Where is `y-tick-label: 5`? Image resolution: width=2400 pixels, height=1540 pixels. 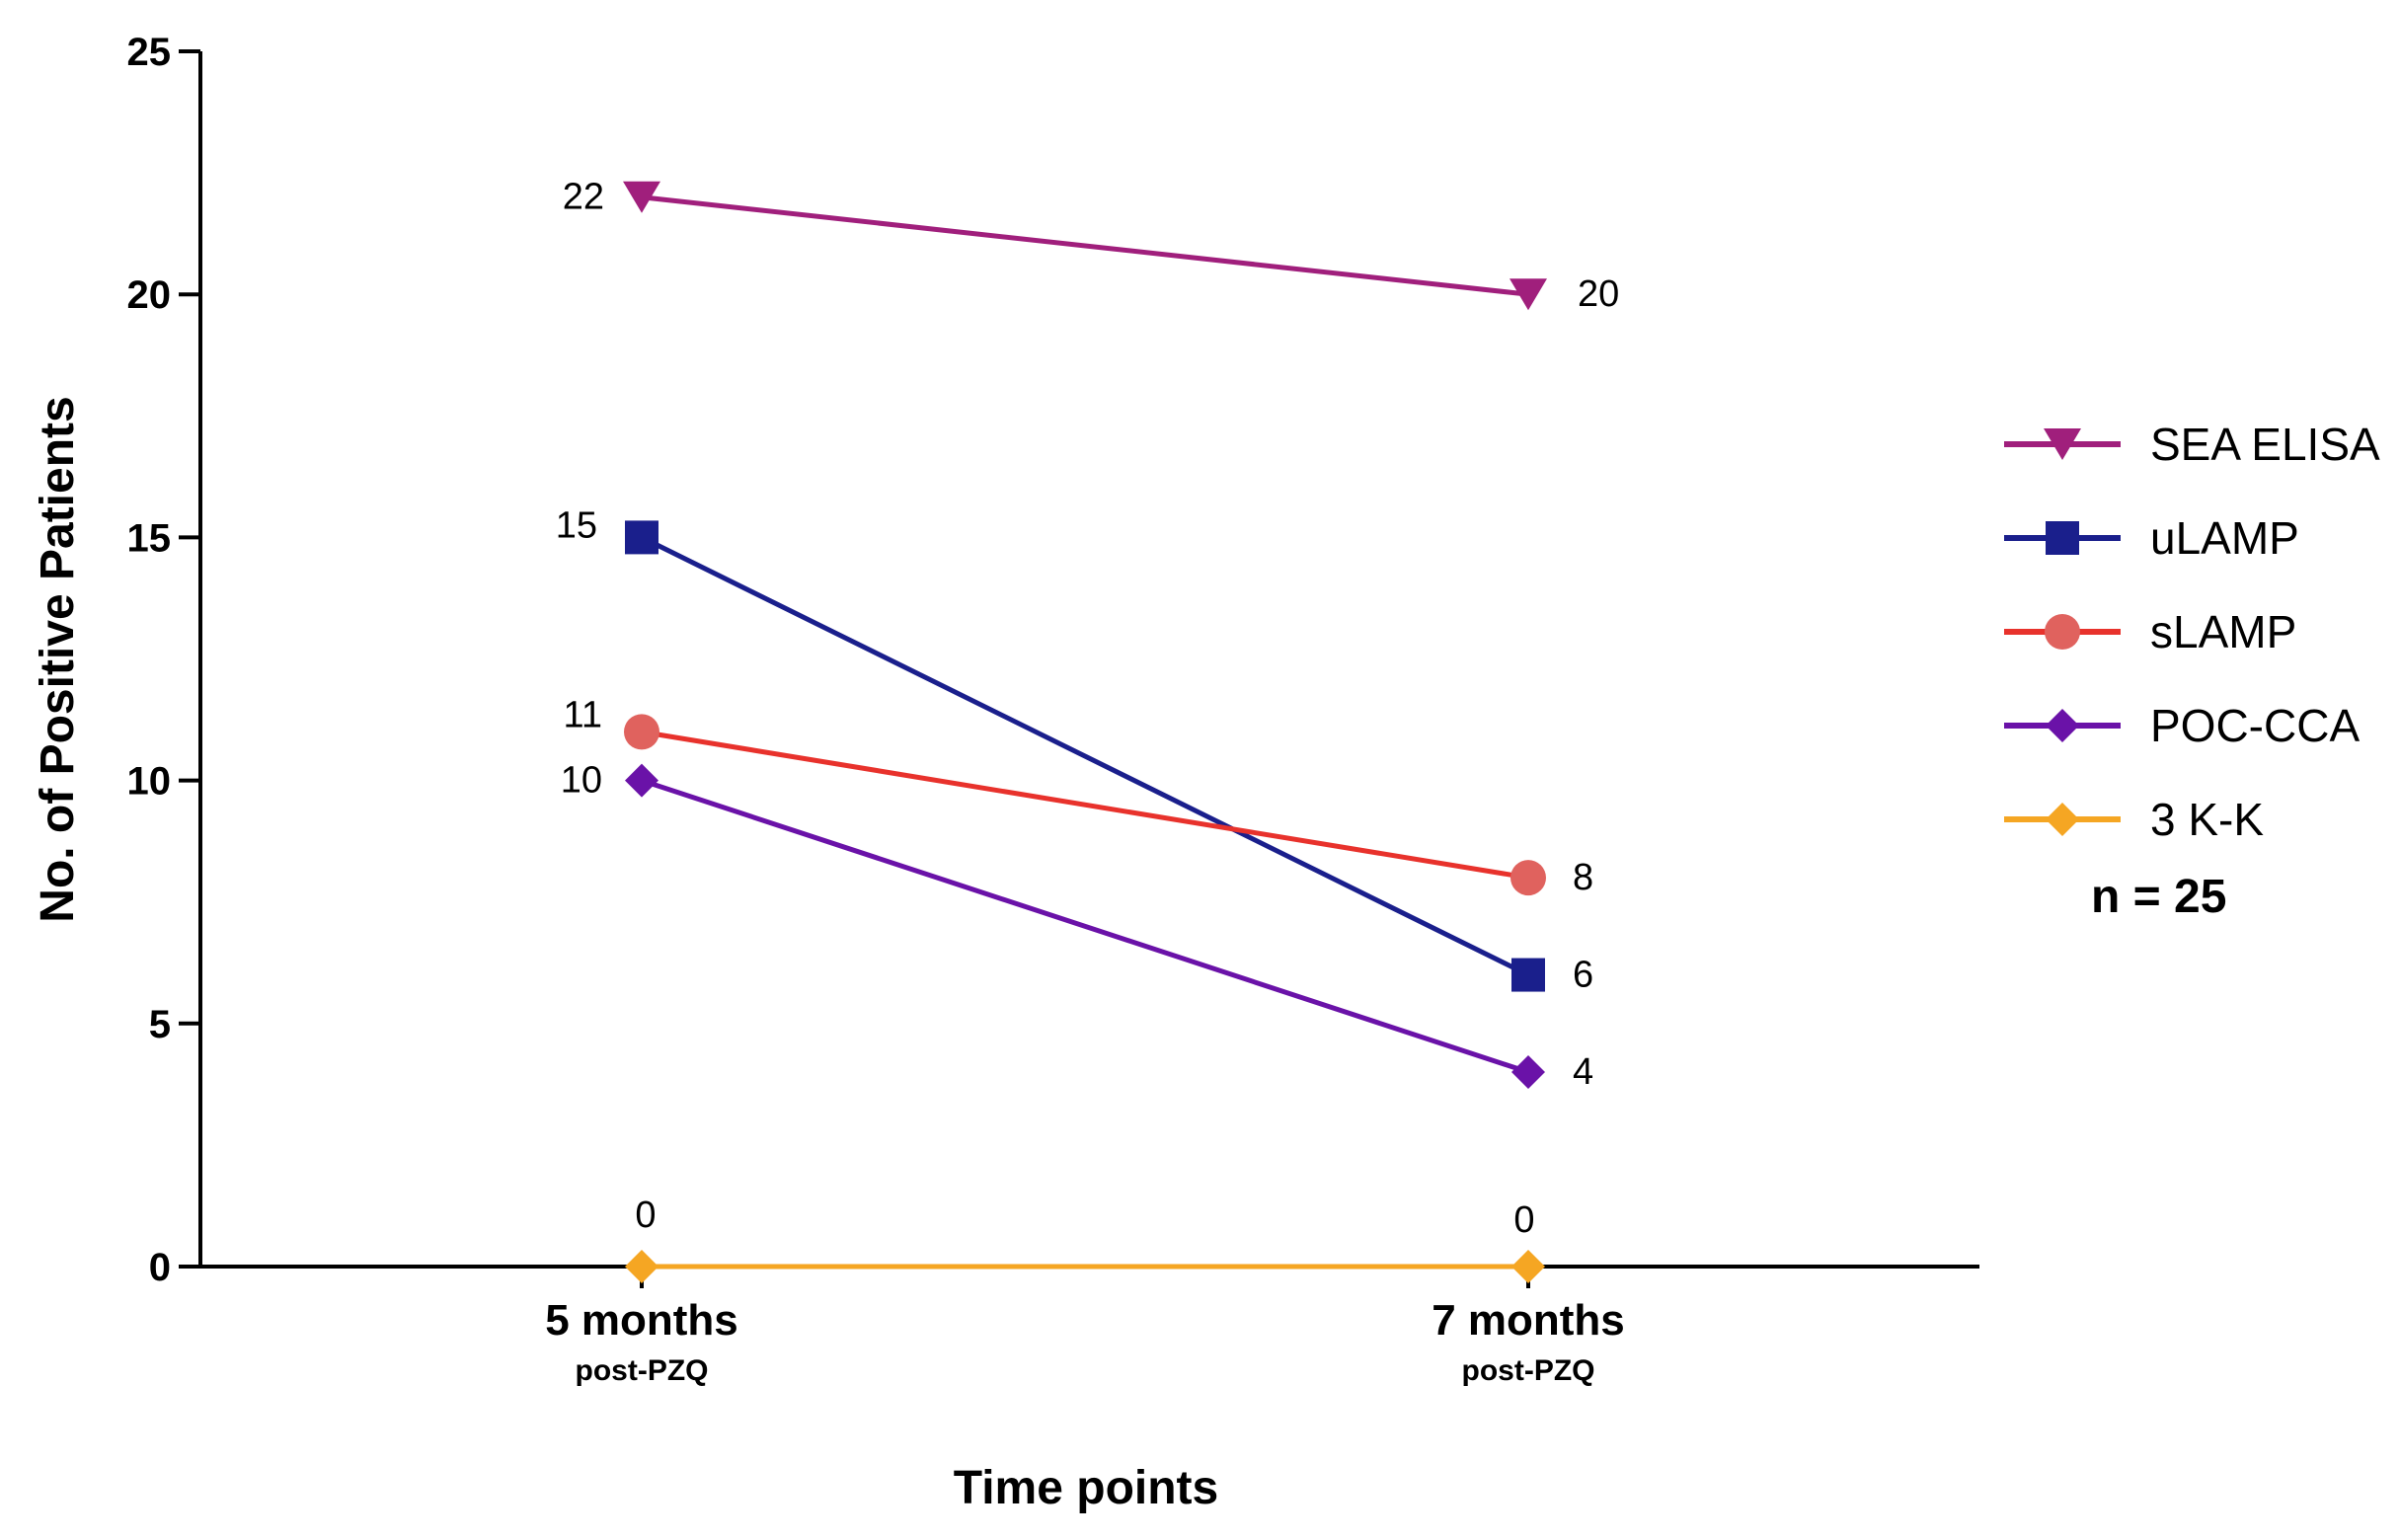 y-tick-label: 5 is located at coordinates (160, 1024).